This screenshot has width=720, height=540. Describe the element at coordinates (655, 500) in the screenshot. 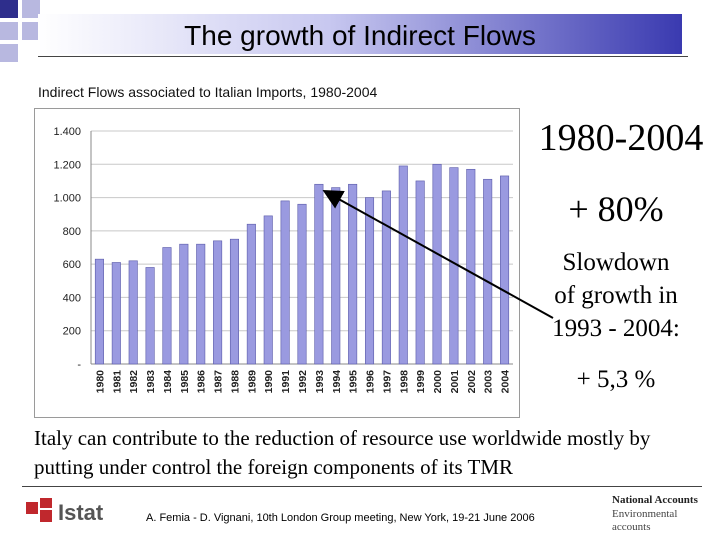

I see `brand-line-1: National Accounts` at that location.